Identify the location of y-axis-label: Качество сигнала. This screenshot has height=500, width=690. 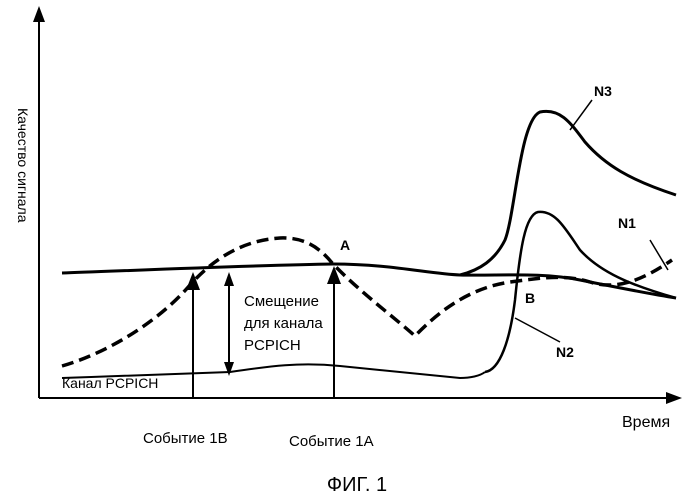
(23, 165).